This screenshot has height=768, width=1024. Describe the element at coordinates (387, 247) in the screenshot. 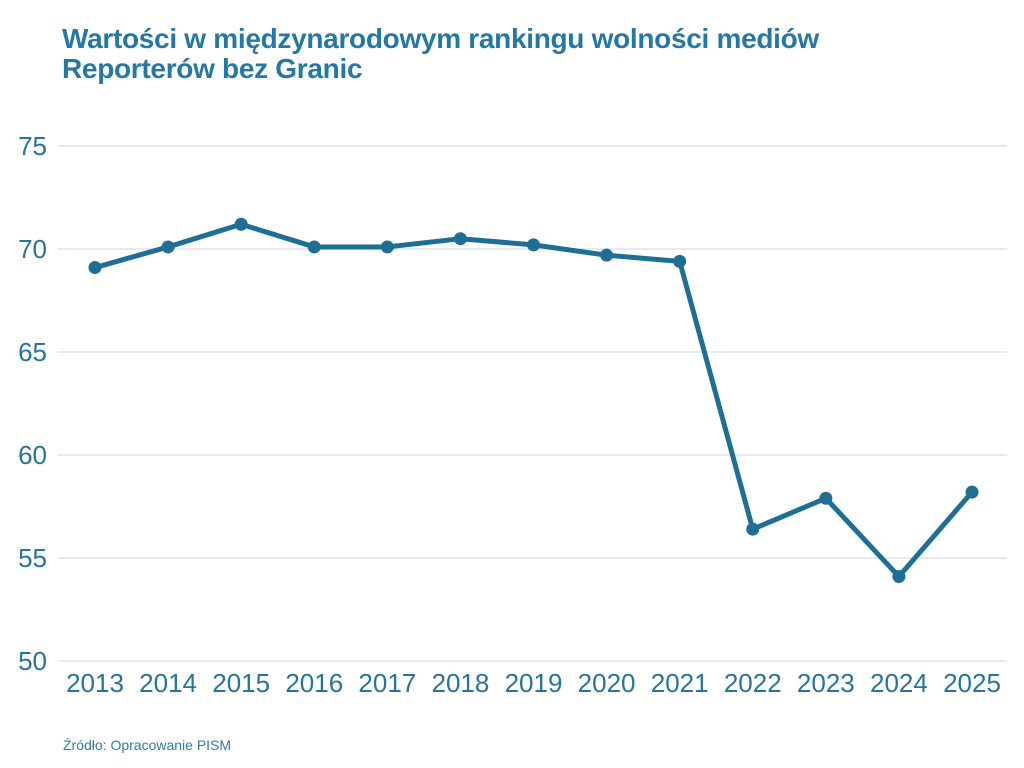

I see `data-point-2017` at that location.